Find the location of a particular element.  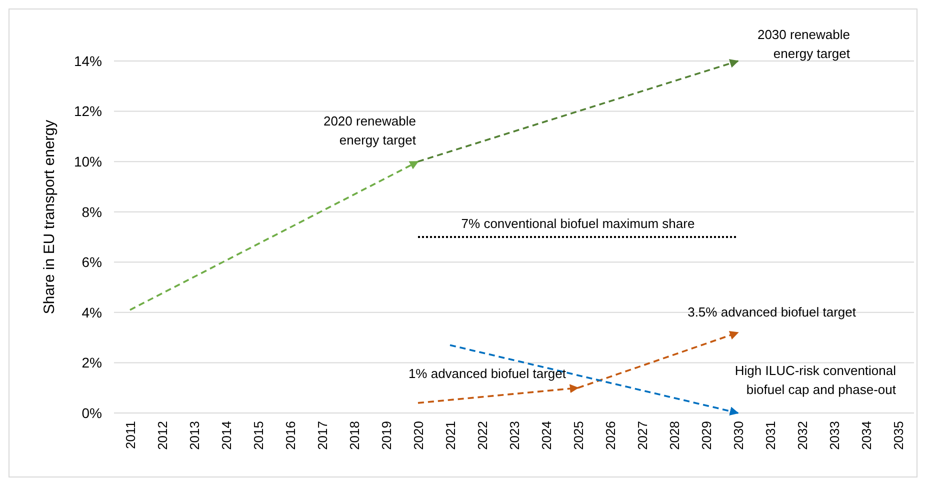

x-tick-label: 2017 is located at coordinates (322, 435).